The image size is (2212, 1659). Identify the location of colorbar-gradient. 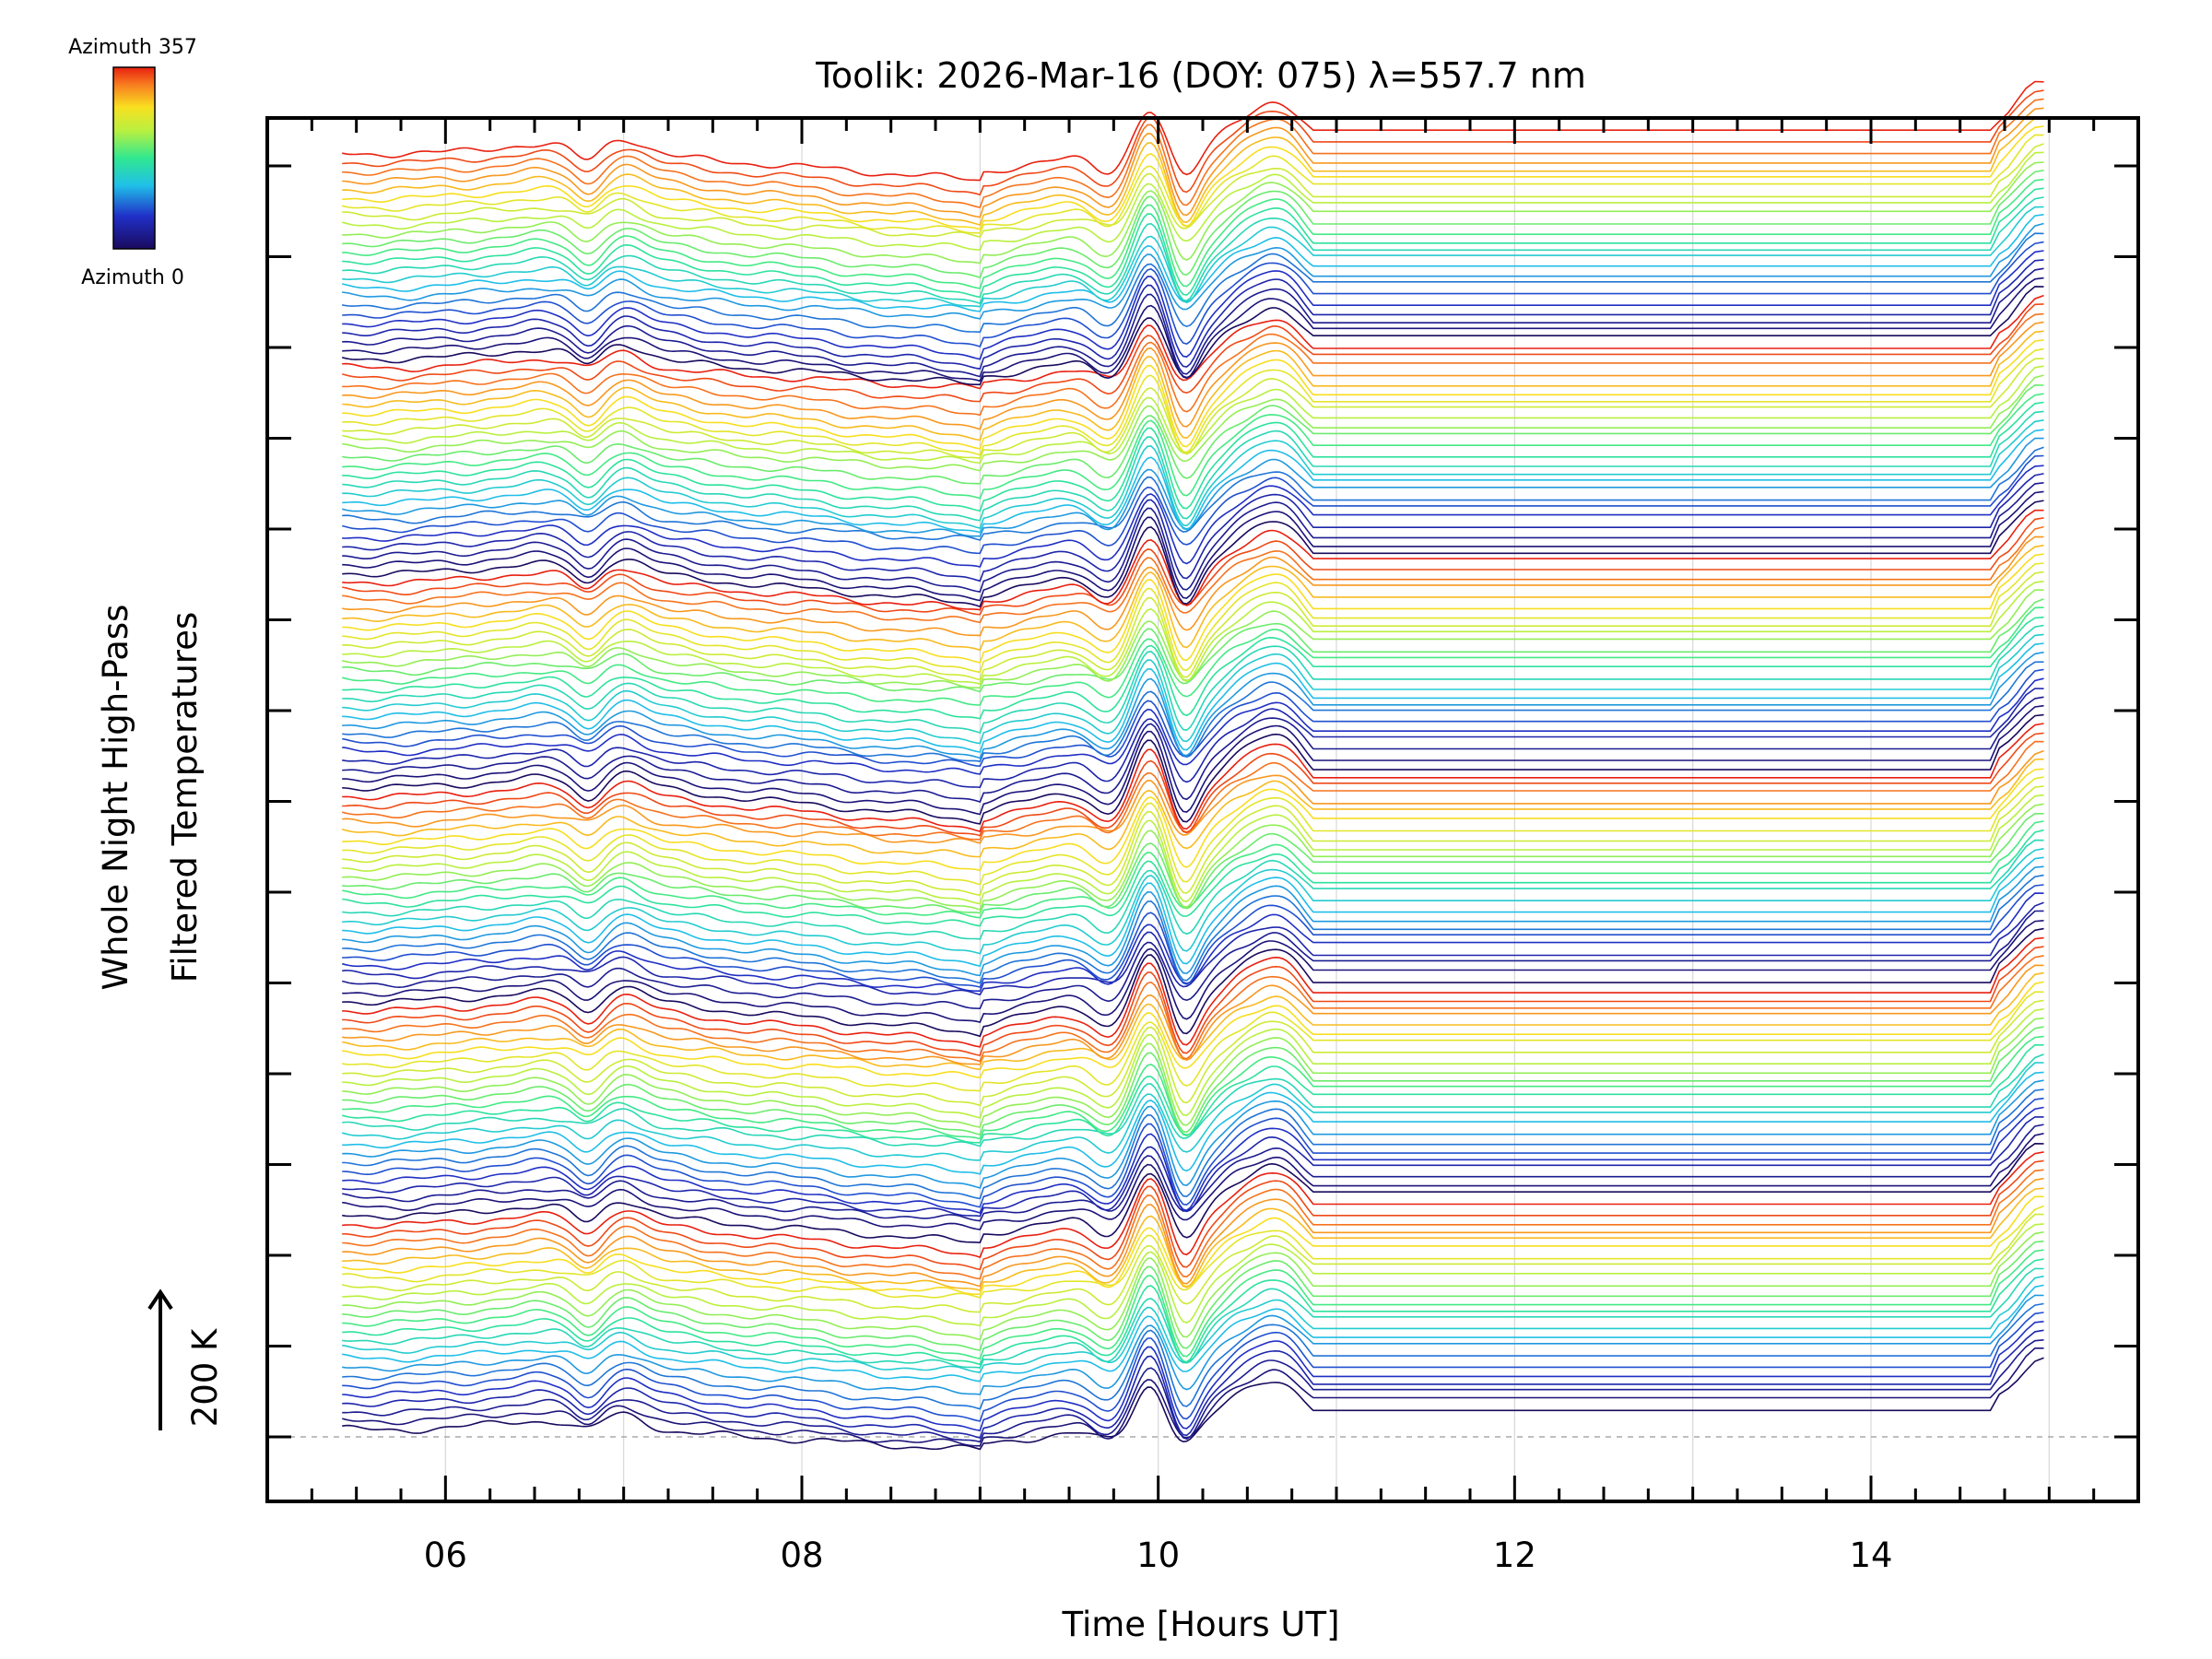
(134, 158).